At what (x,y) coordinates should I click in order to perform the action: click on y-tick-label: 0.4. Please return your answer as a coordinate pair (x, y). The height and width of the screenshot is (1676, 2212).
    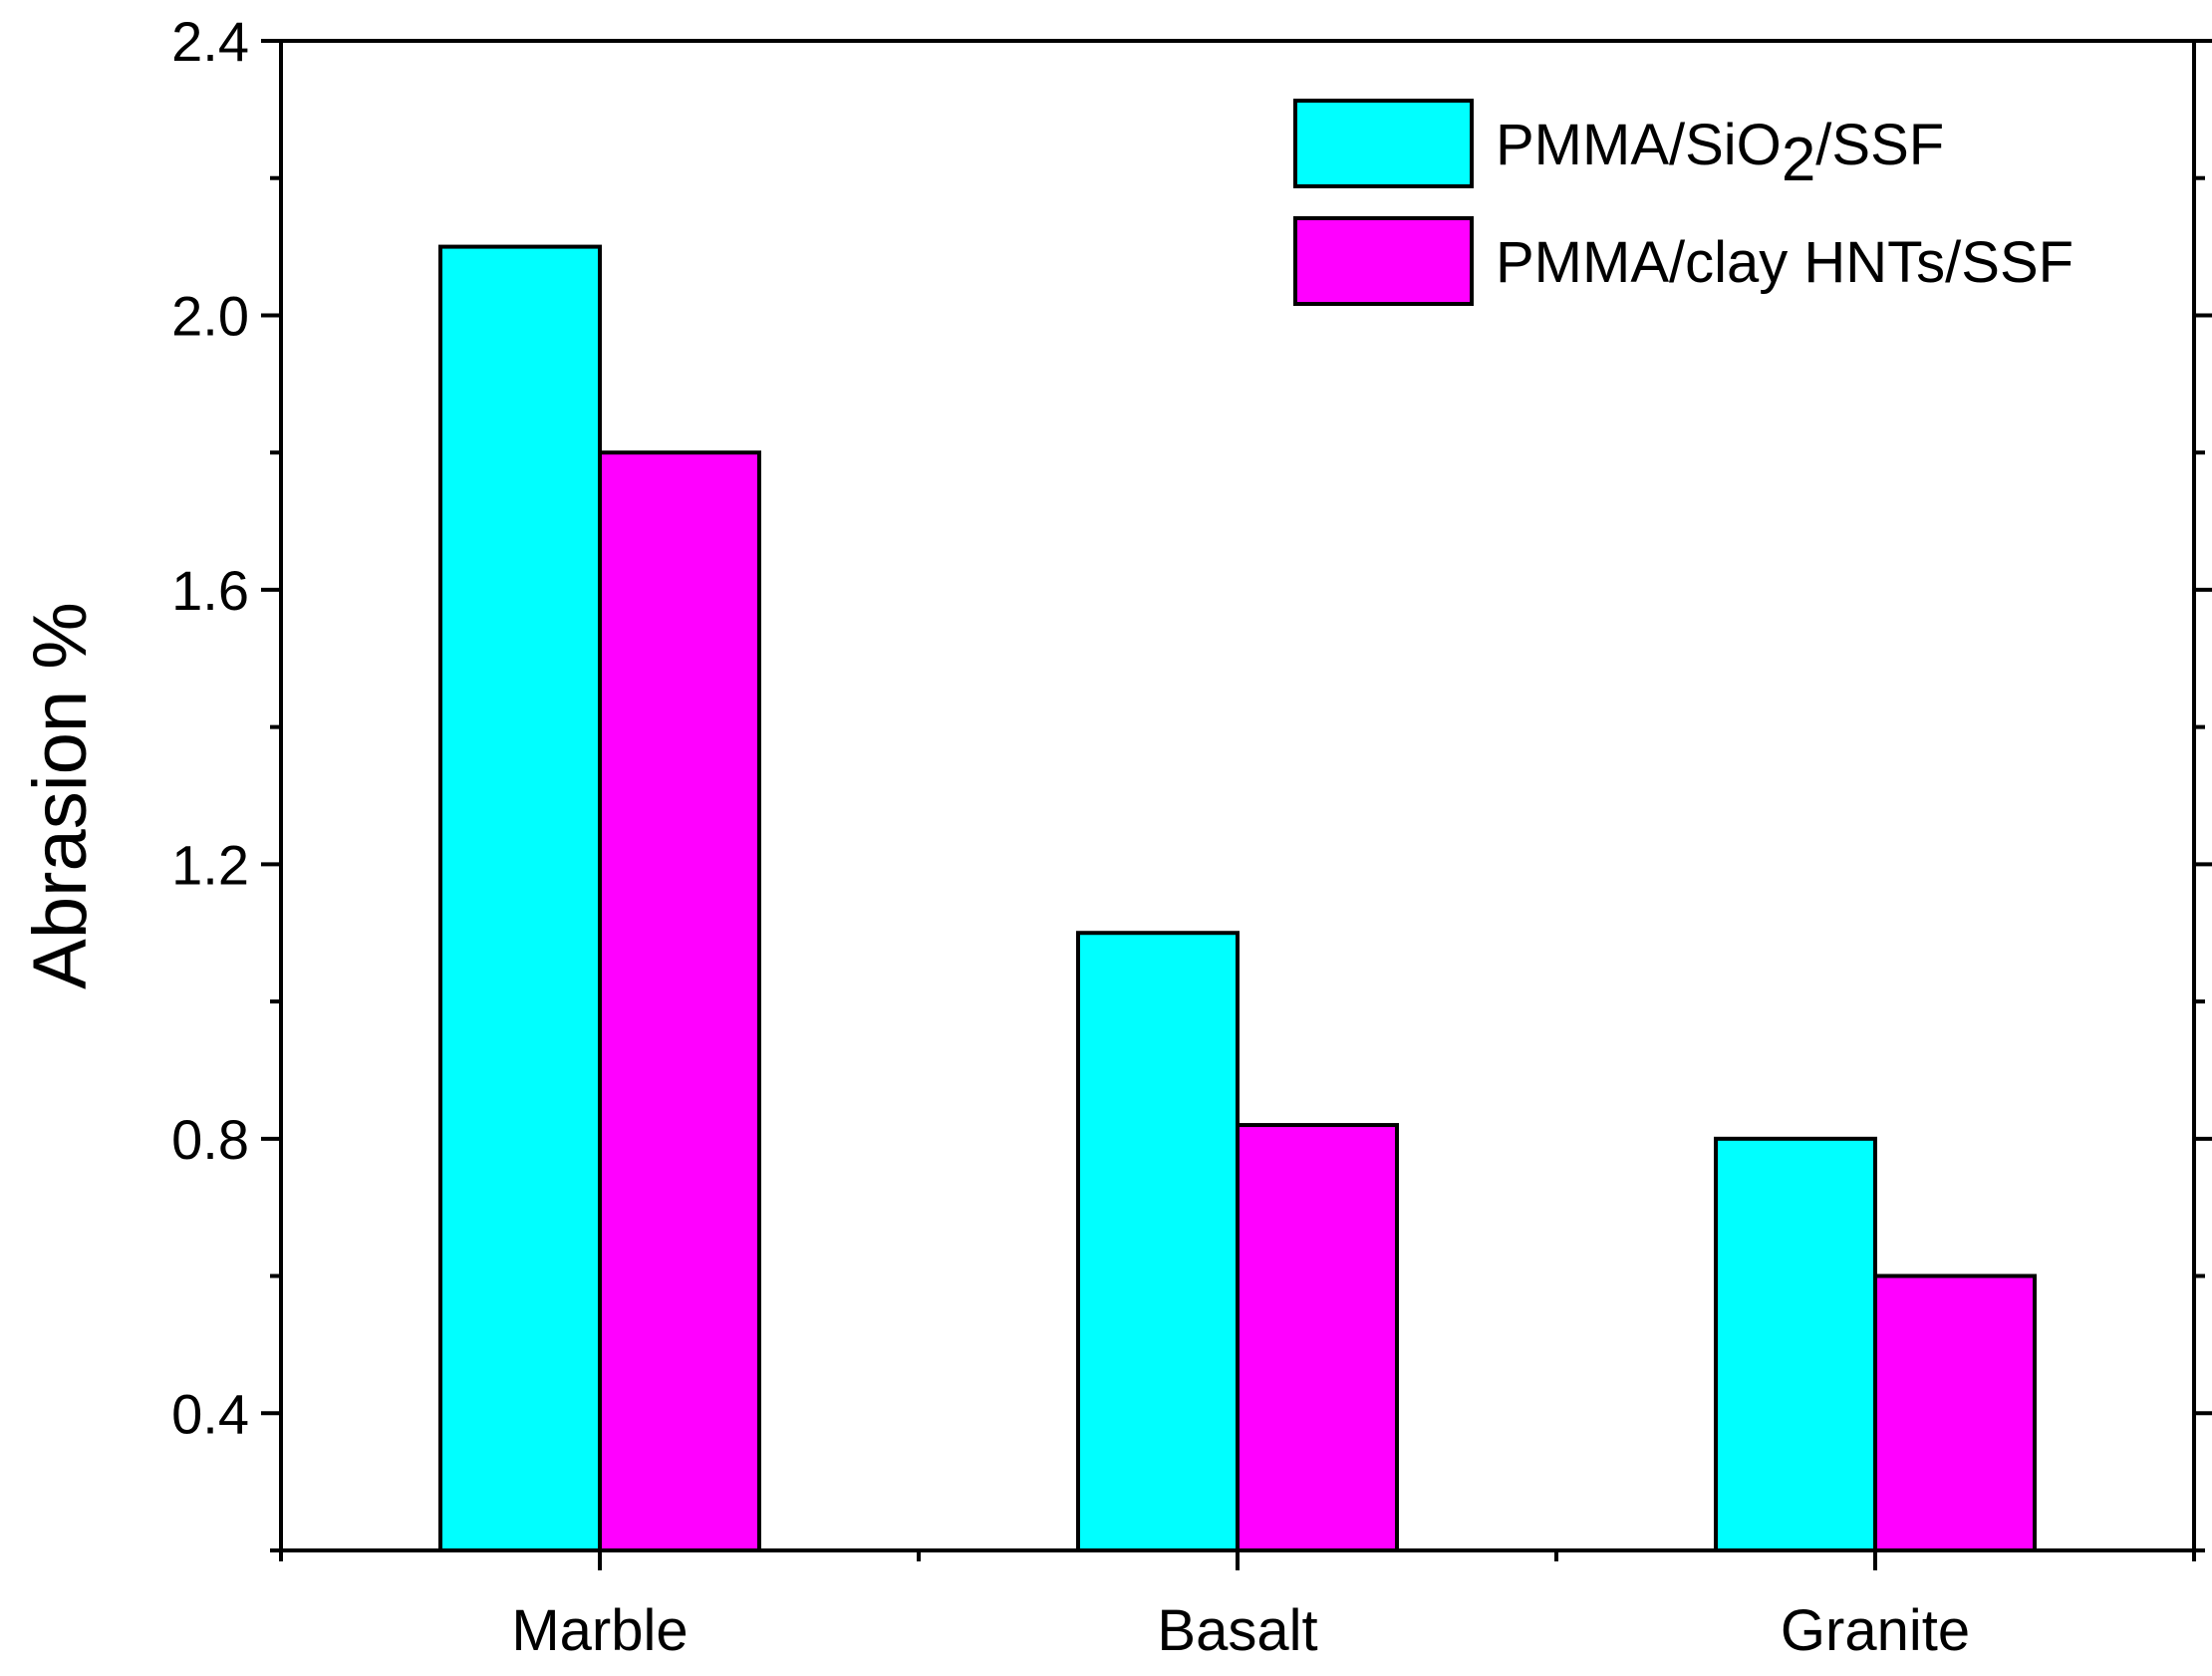
    Looking at the image, I should click on (210, 1413).